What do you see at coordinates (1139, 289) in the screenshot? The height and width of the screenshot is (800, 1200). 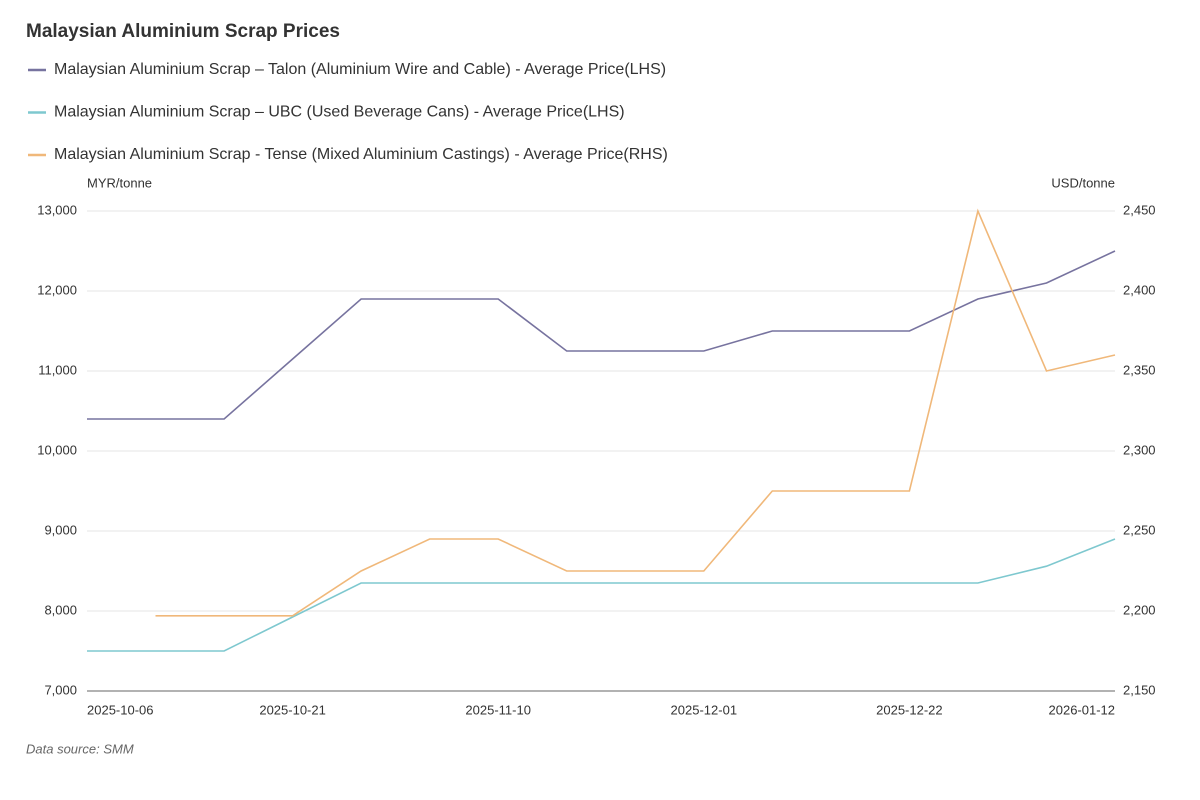 I see `y2-tick-label: 2,400` at bounding box center [1139, 289].